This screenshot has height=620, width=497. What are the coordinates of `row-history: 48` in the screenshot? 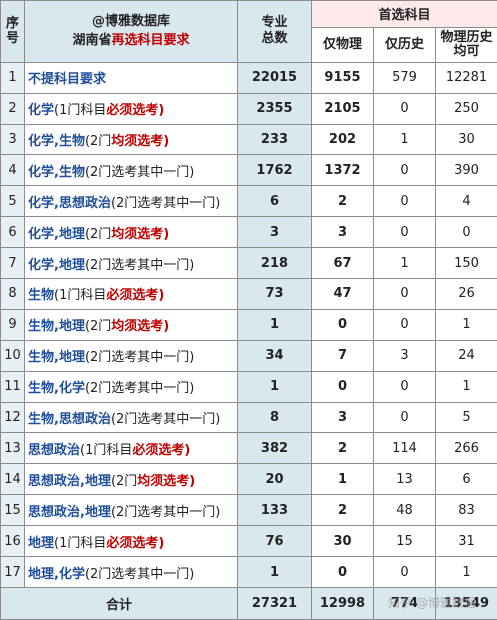 It's located at (404, 510).